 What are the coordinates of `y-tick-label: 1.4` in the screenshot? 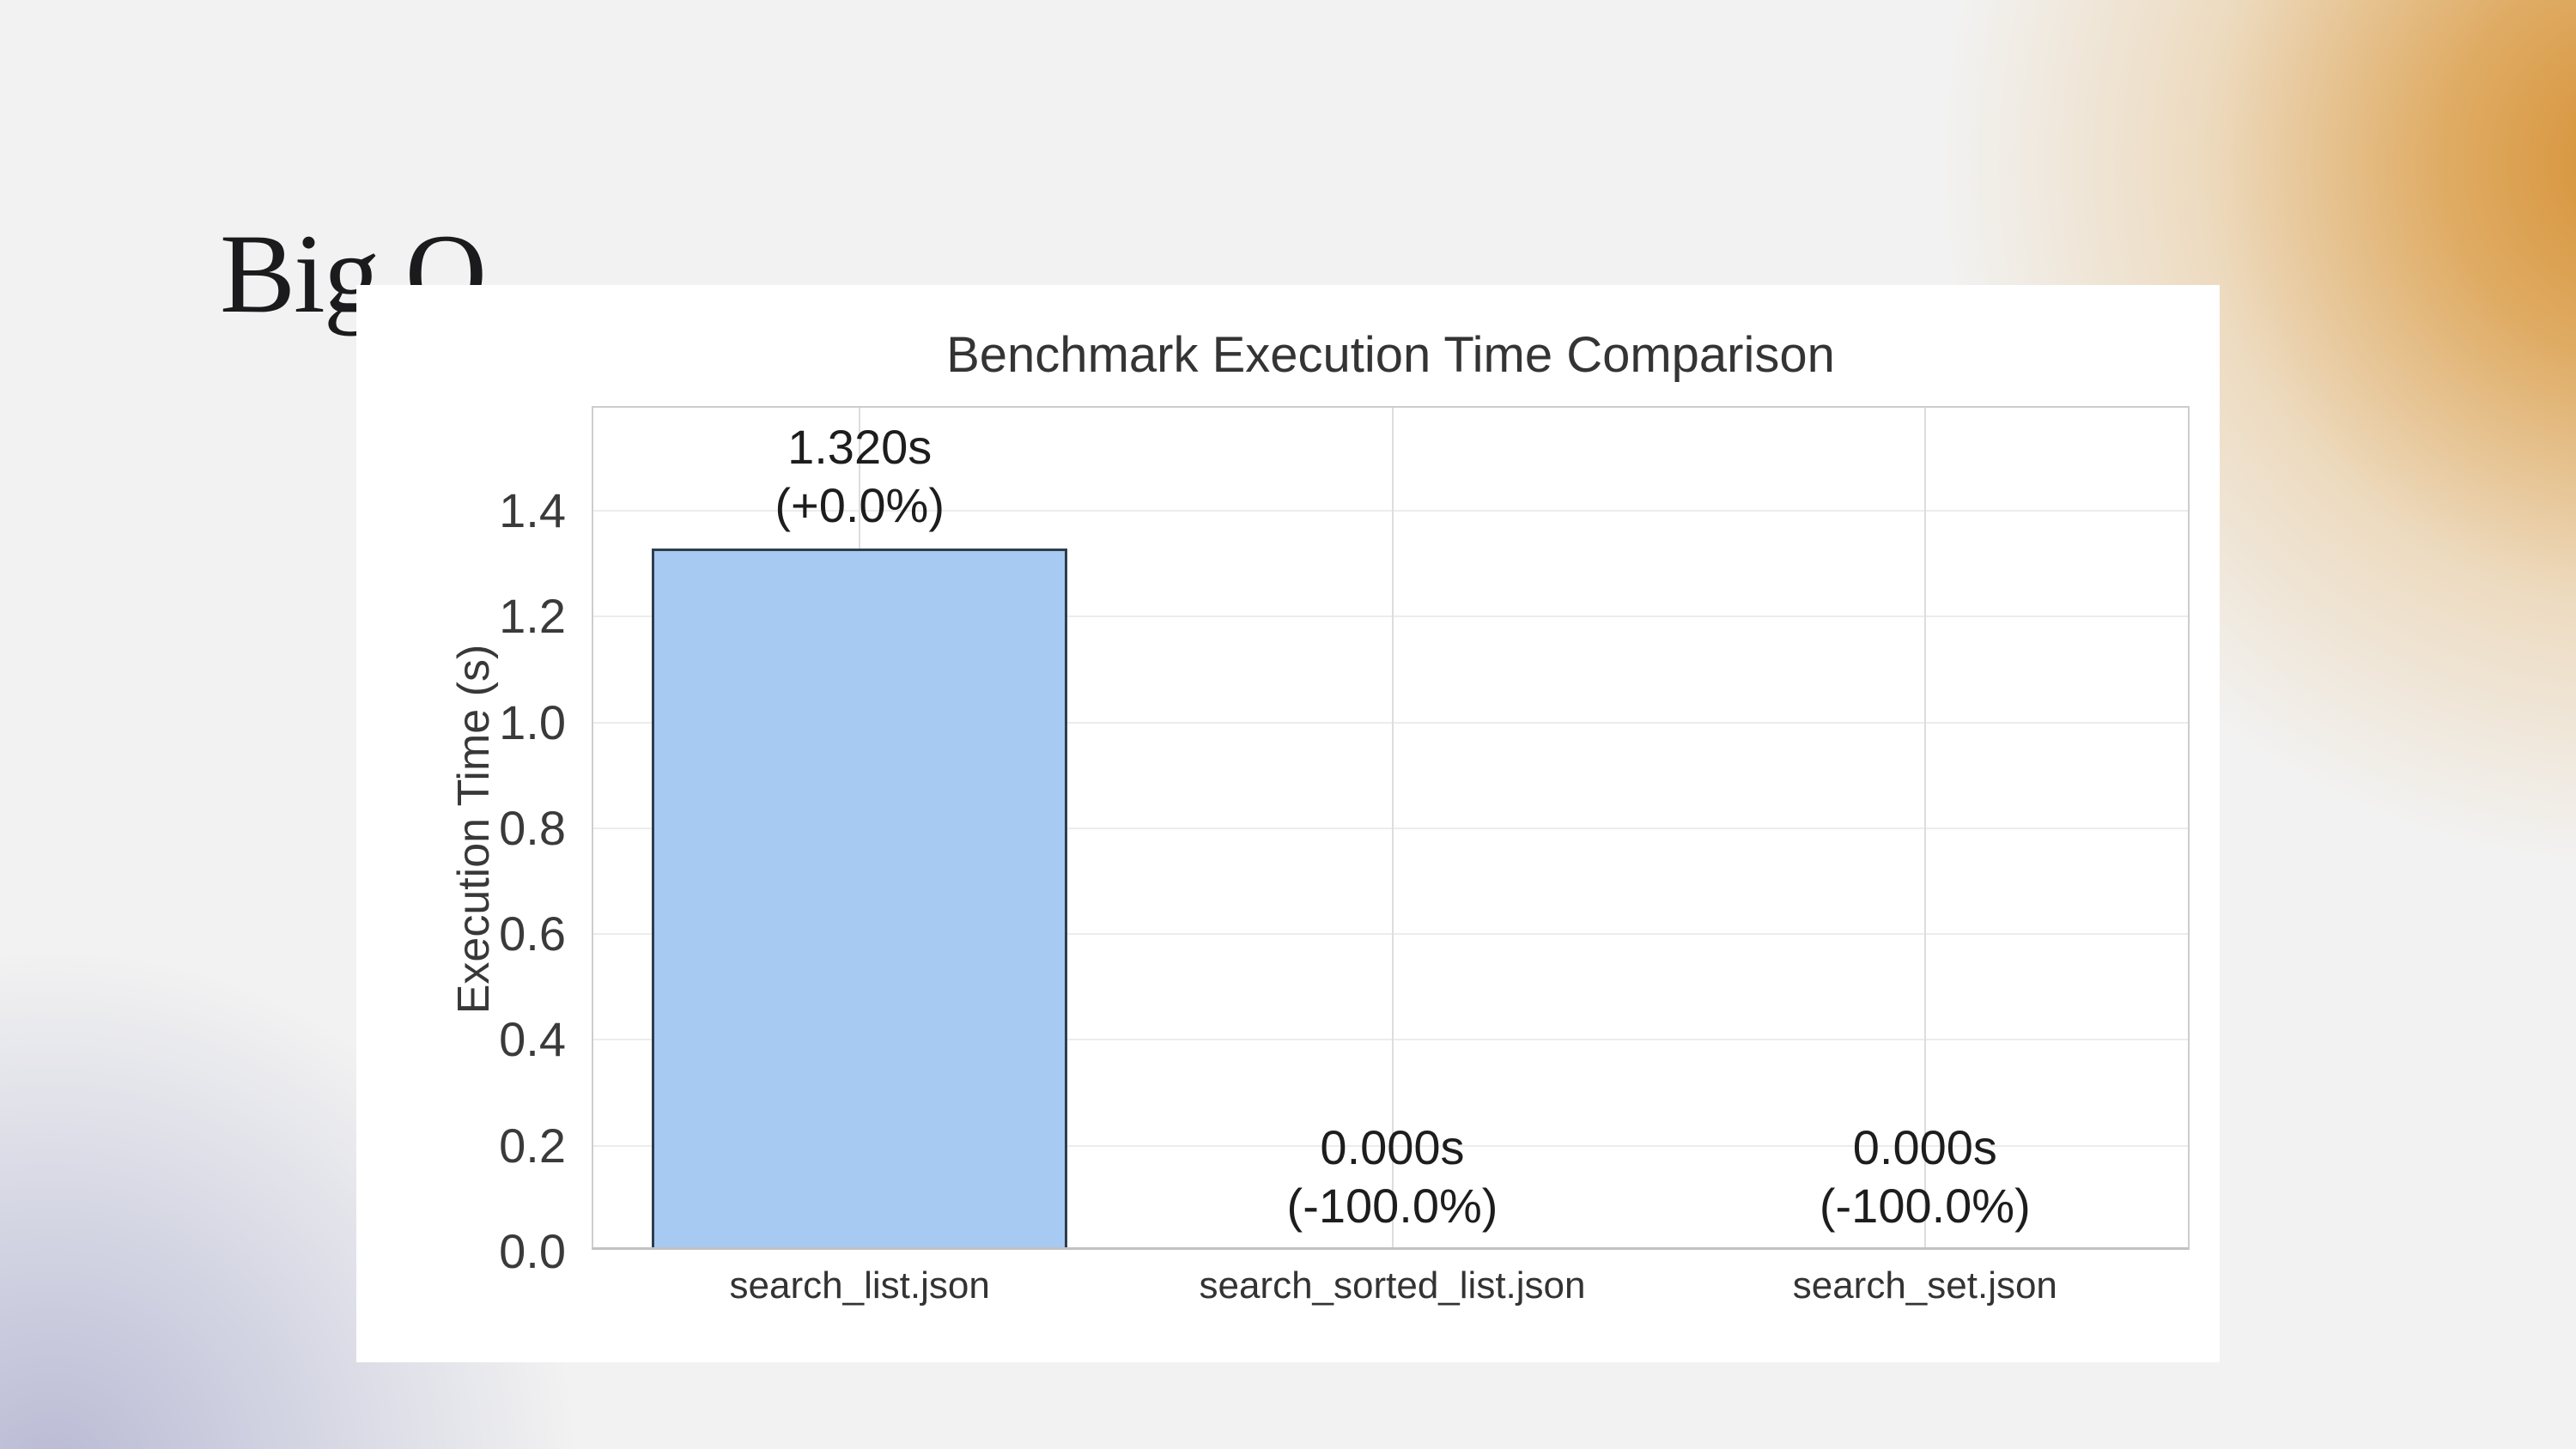 It's located at (532, 510).